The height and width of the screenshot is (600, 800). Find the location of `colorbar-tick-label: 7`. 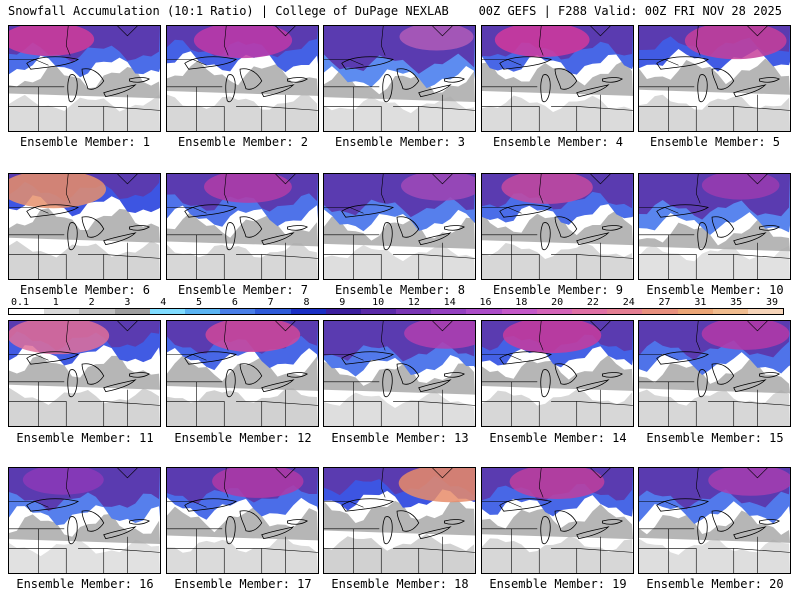

colorbar-tick-label: 7 is located at coordinates (270, 302).